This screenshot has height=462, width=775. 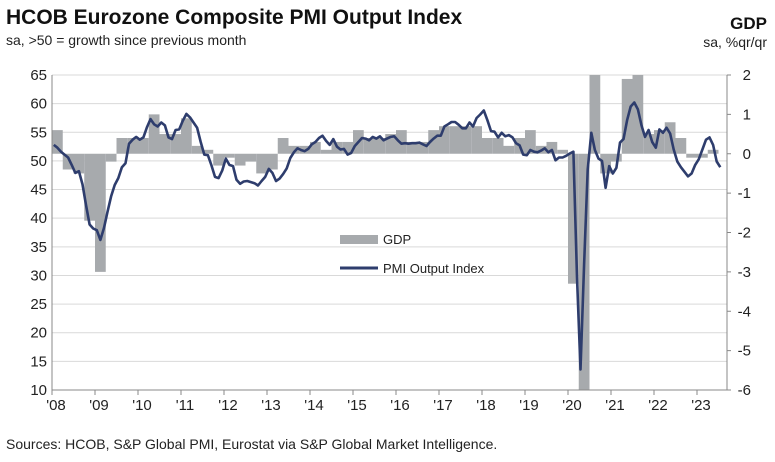 What do you see at coordinates (397, 239) in the screenshot?
I see `legend-label-gdp: GDP` at bounding box center [397, 239].